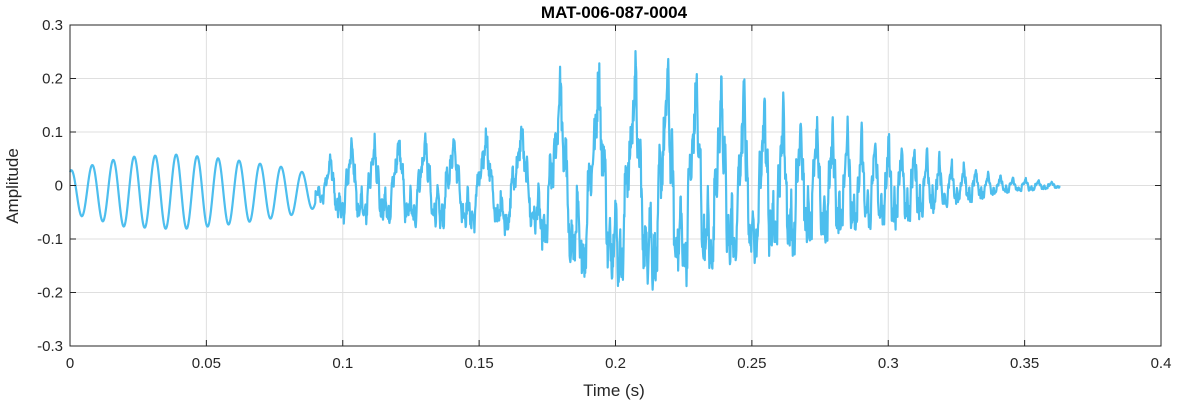 The image size is (1177, 404). Describe the element at coordinates (12, 186) in the screenshot. I see `y-axis-label: Amplitude` at that location.